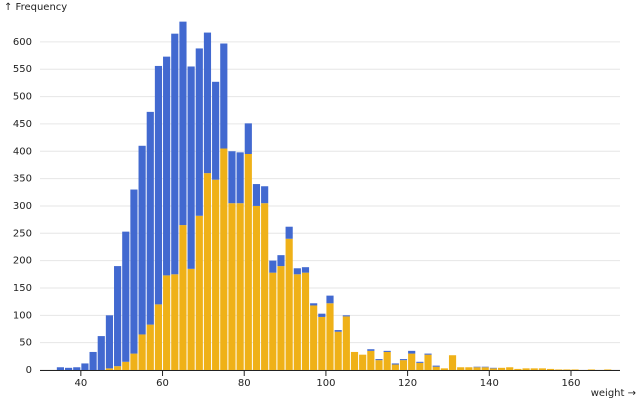 This screenshot has width=640, height=400. What do you see at coordinates (244, 383) in the screenshot?
I see `x-tick-label: 80` at bounding box center [244, 383].